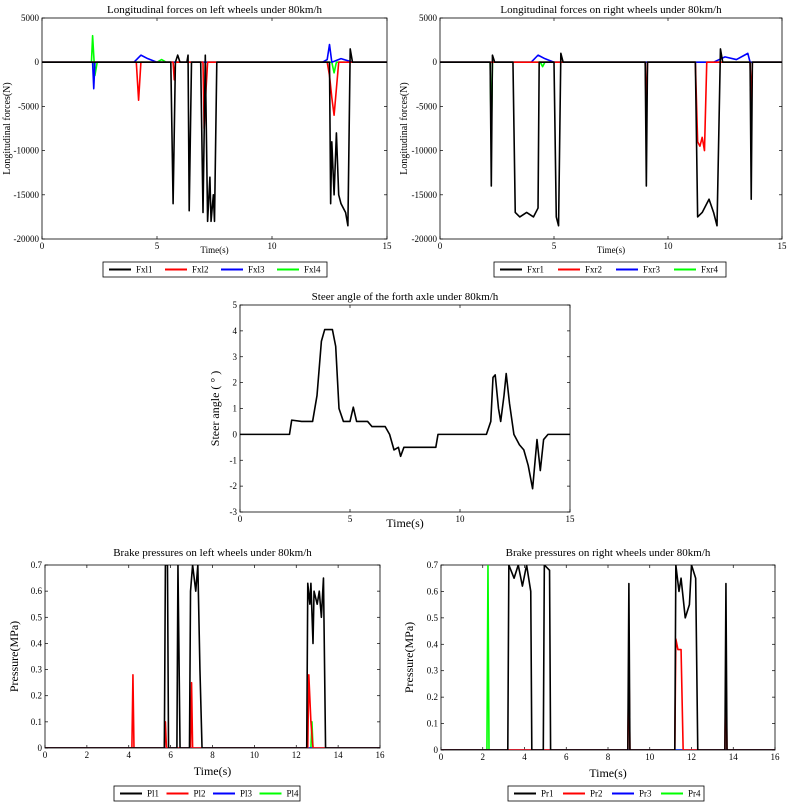  Describe the element at coordinates (256, 270) in the screenshot. I see `legend-label: Fxl3` at that location.